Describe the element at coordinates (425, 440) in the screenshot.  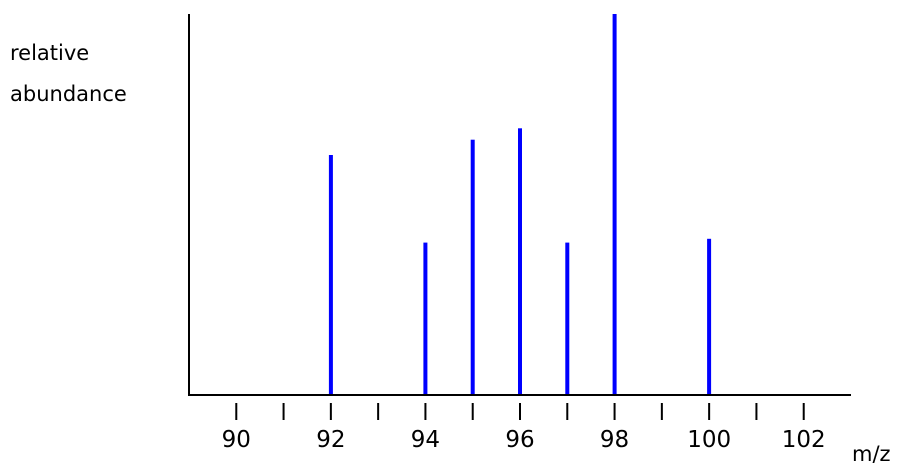
I see `x-tick-label-94: 94` at that location.